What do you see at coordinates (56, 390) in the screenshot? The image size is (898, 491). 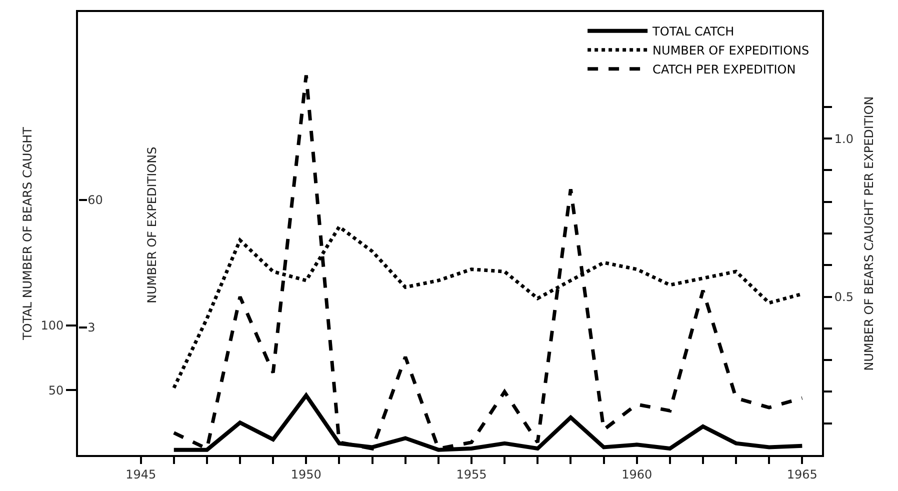 I see `y-tick-label: 50` at bounding box center [56, 390].